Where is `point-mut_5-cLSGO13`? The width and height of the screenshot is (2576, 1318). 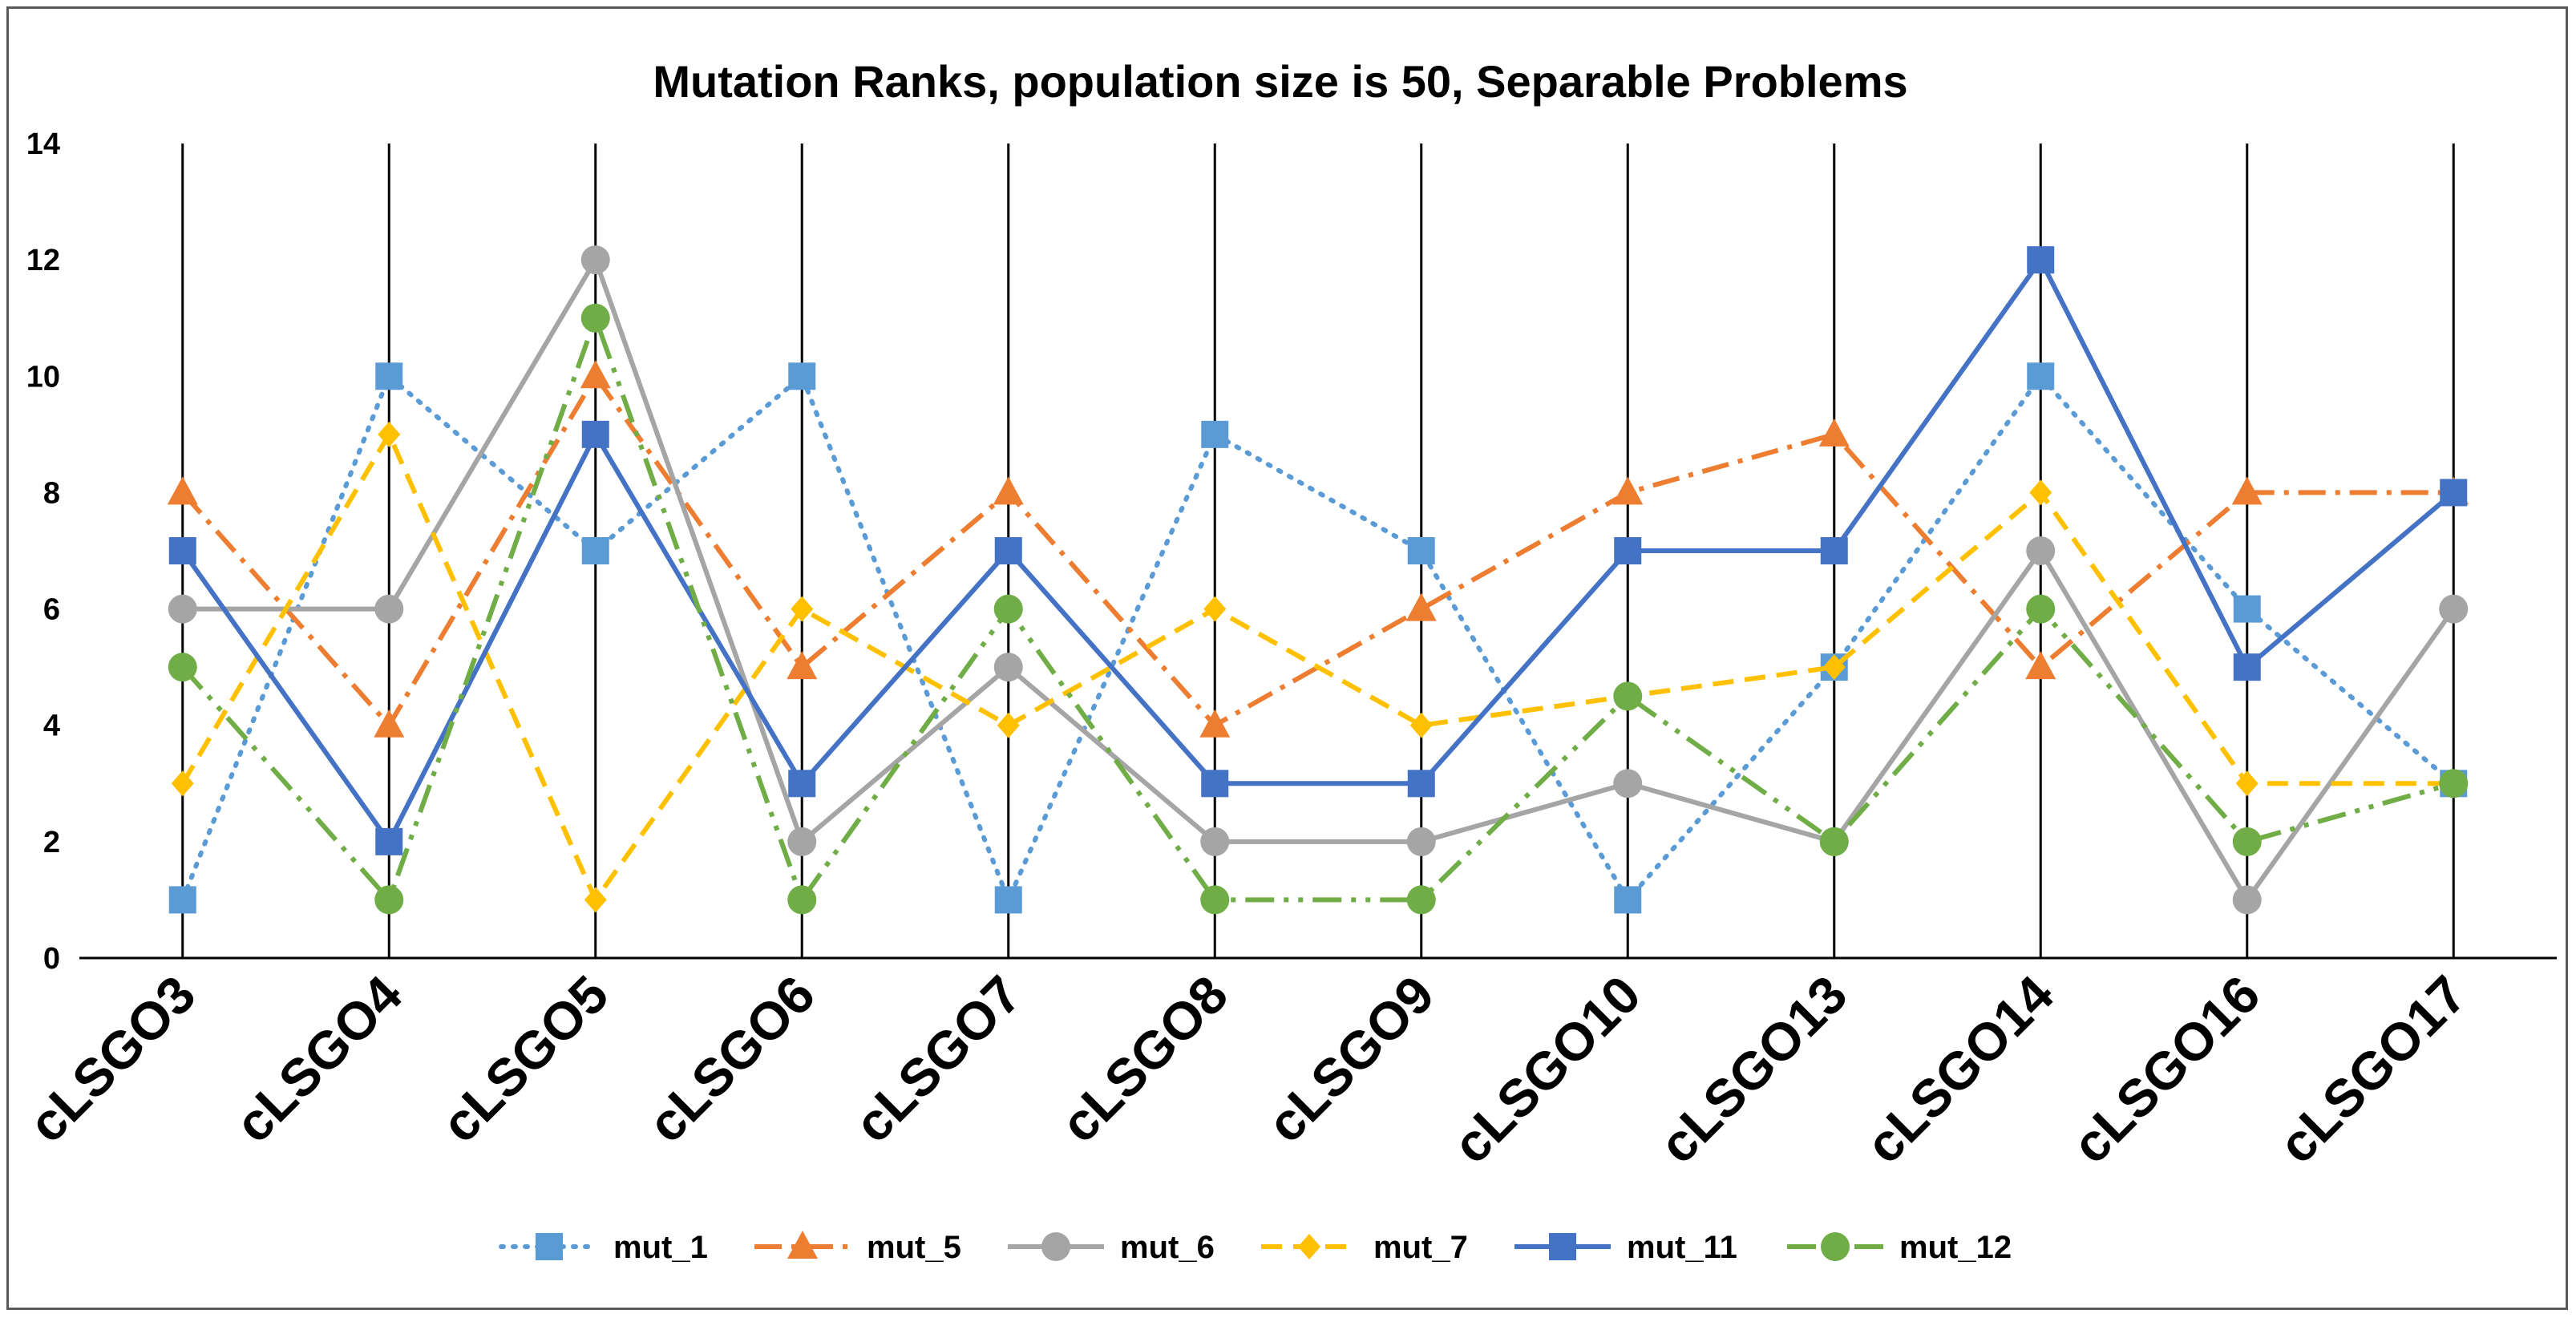 point-mut_5-cLSGO13 is located at coordinates (1834, 432).